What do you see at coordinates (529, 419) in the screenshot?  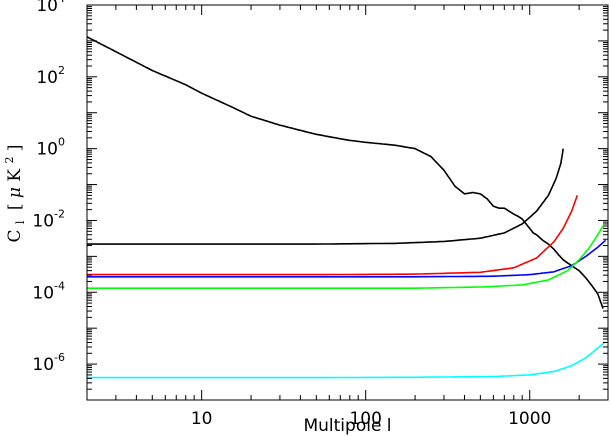 I see `x-tick-label: 1000` at bounding box center [529, 419].